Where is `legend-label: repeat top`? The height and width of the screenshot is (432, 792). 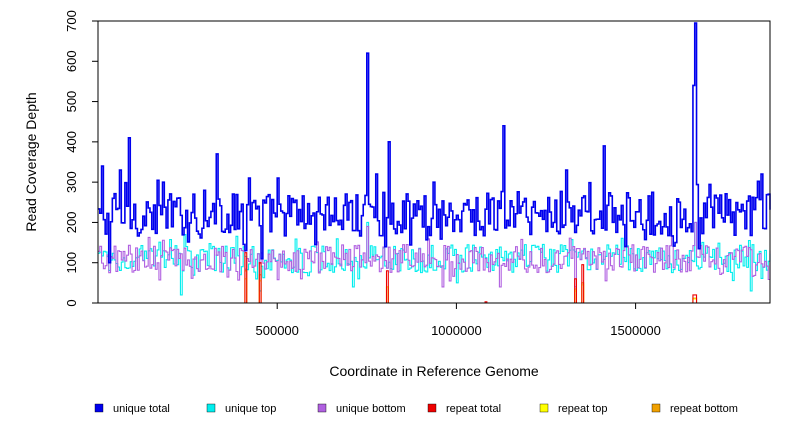
legend-label: repeat top is located at coordinates (583, 409).